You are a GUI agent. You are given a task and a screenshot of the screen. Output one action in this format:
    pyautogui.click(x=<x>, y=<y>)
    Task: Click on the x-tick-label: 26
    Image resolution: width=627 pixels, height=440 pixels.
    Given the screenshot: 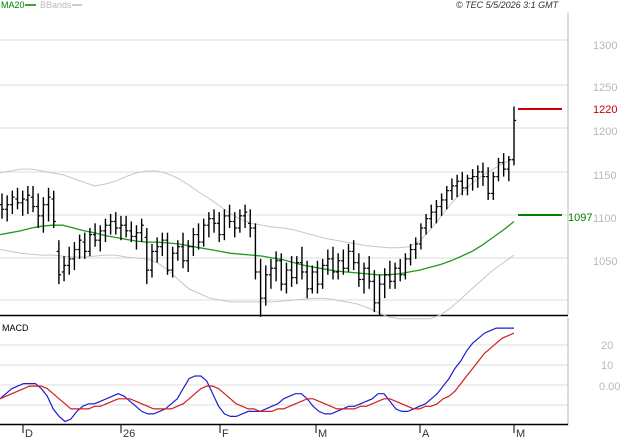 What is the action you would take?
    pyautogui.click(x=129, y=434)
    